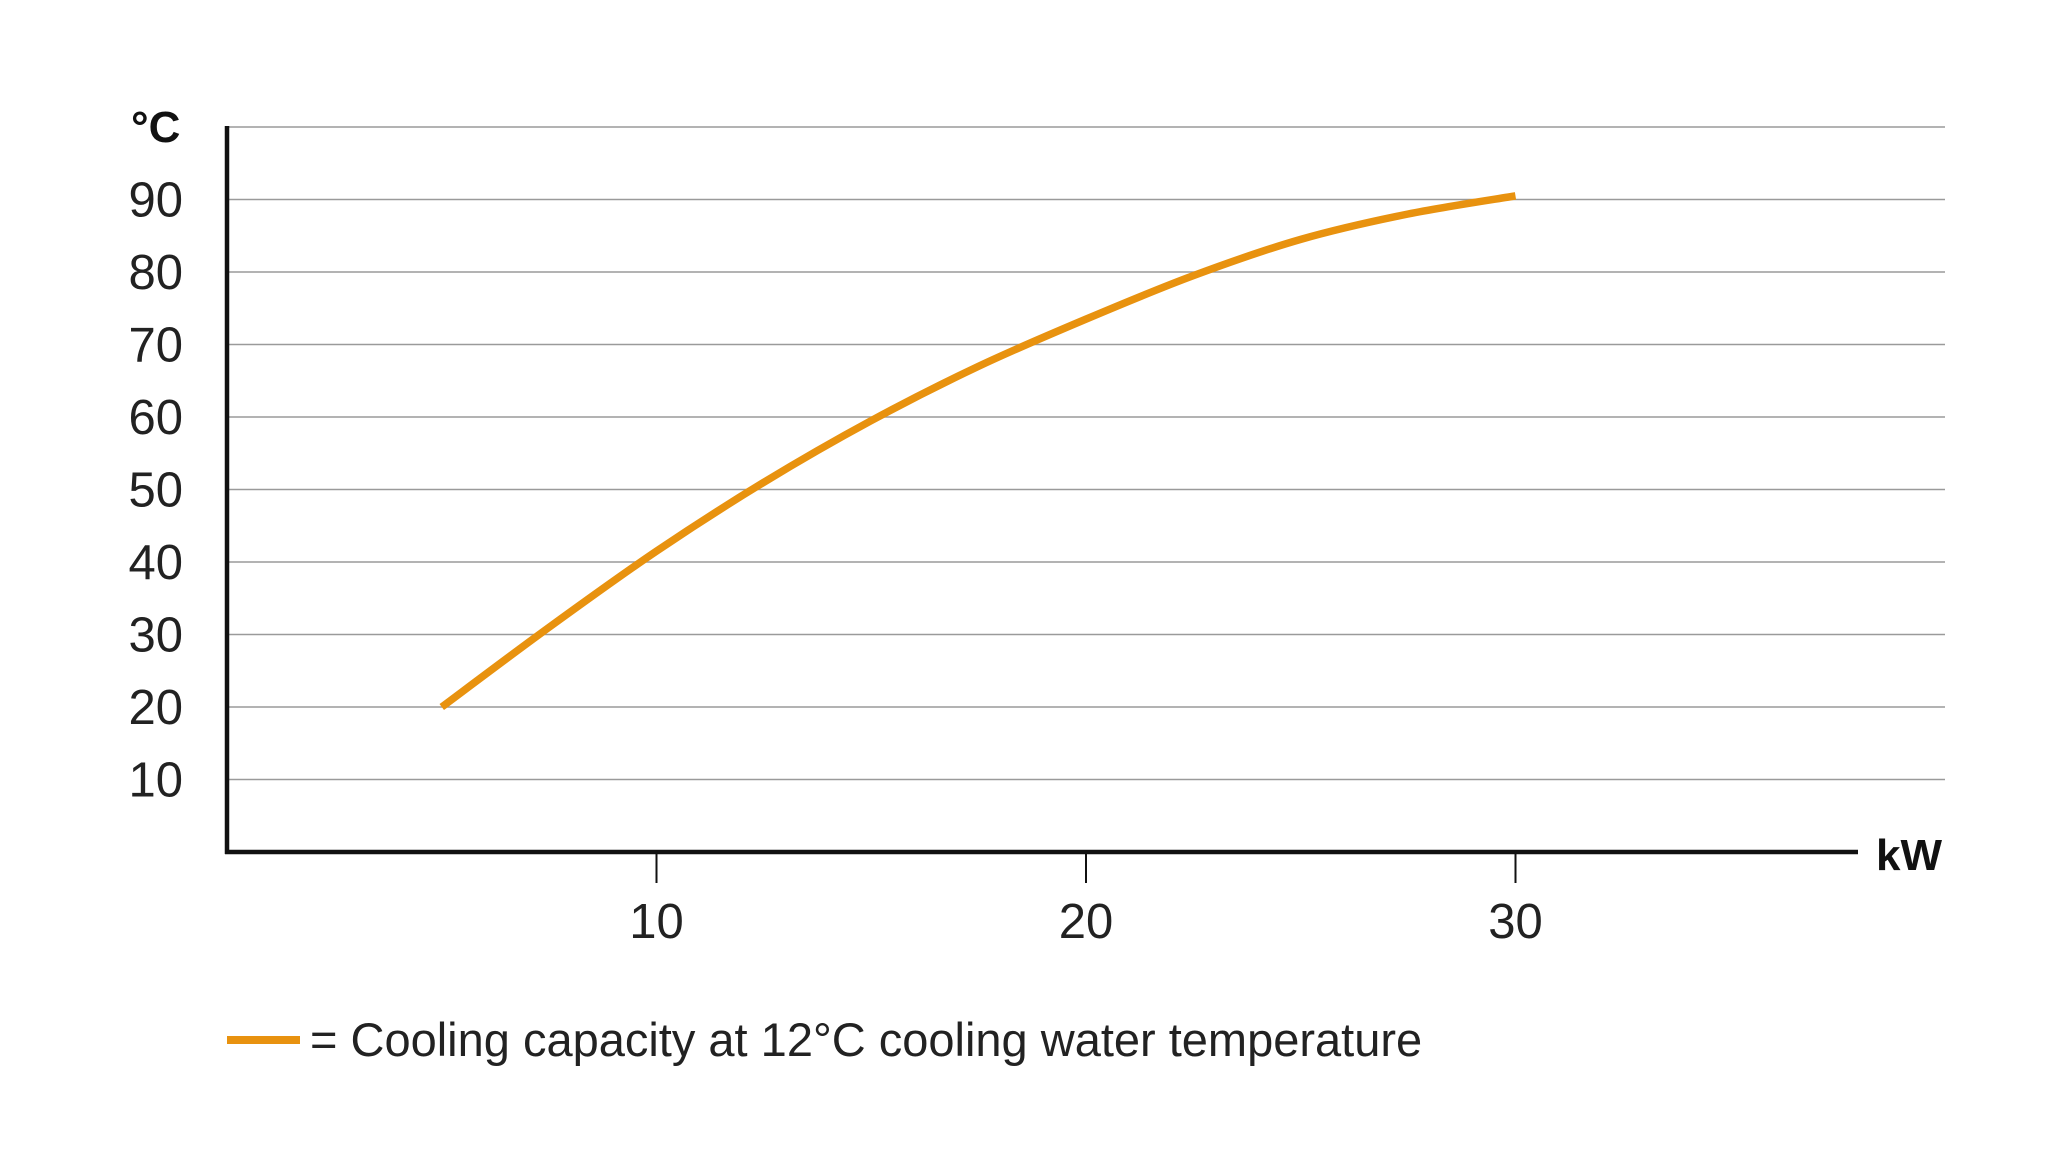  What do you see at coordinates (155, 273) in the screenshot?
I see `y-tick-label-80: 80` at bounding box center [155, 273].